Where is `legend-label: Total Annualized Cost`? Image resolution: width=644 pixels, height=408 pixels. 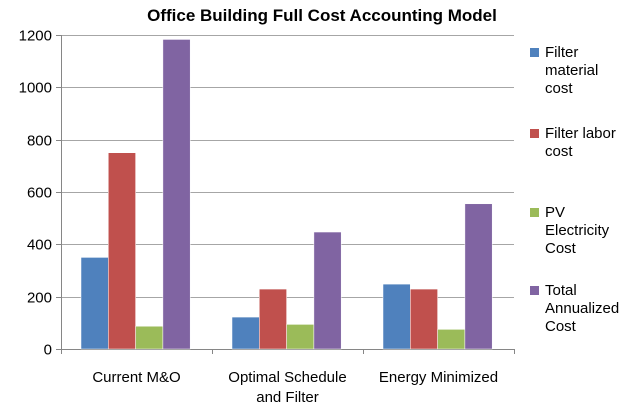
legend-label: Total Annualized Cost is located at coordinates (594, 309).